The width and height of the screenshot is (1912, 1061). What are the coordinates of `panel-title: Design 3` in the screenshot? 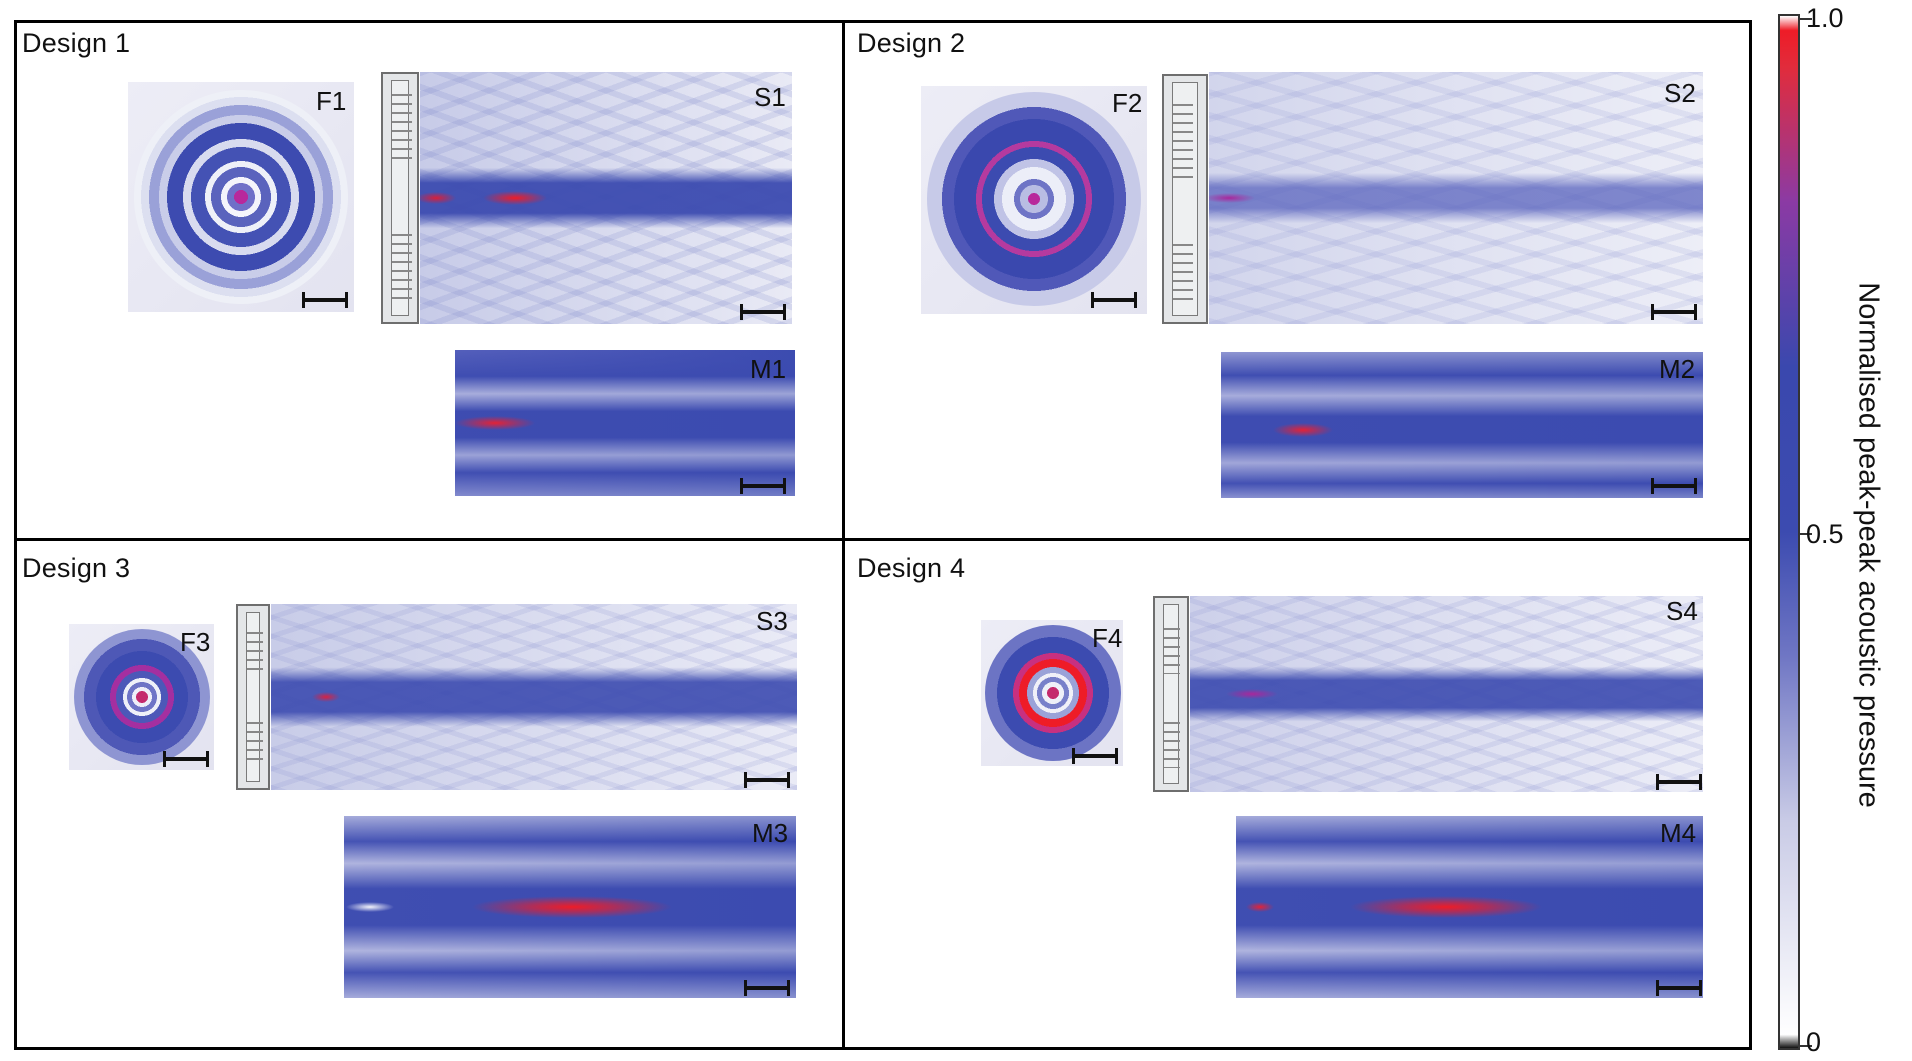 It's located at (76, 568).